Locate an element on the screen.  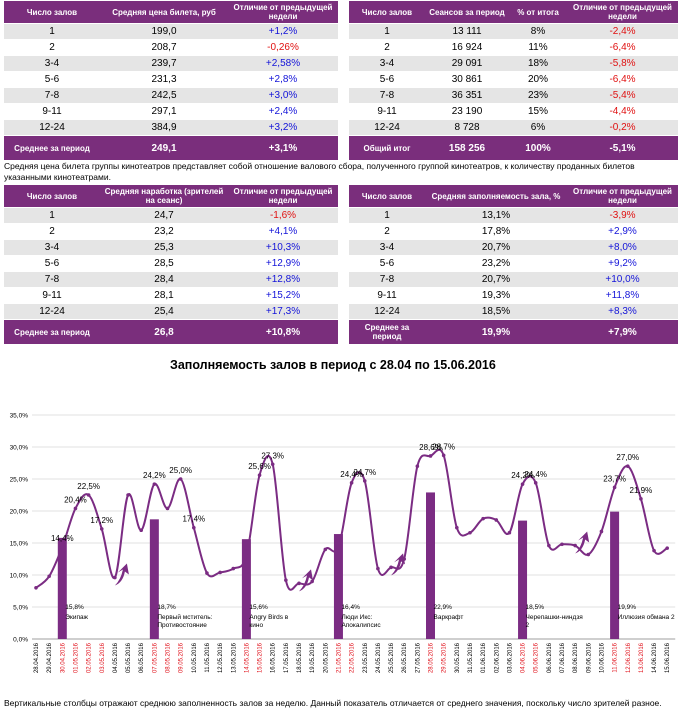
x-tick-label: 10.06.2016 is located at coordinates (602, 657).